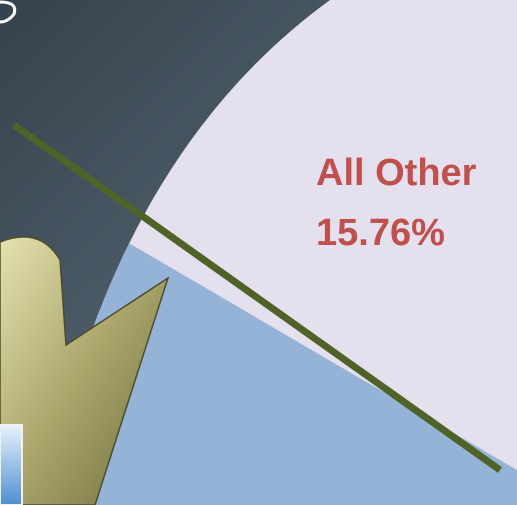  What do you see at coordinates (380, 233) in the screenshot?
I see `slice-value: 15.76%` at bounding box center [380, 233].